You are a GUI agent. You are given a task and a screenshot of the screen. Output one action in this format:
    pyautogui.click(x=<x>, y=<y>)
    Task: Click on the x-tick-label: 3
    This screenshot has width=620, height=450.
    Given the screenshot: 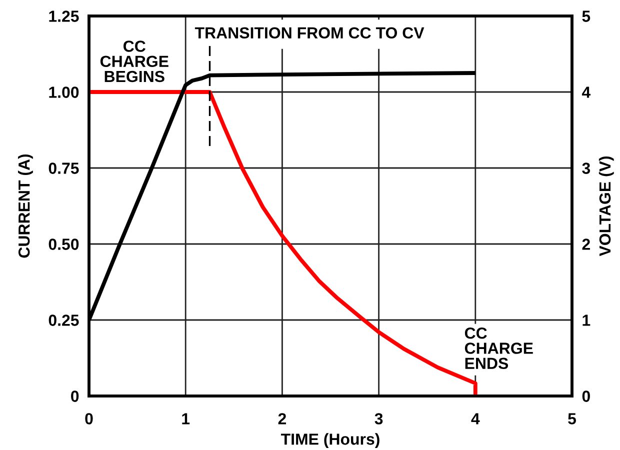 What is the action you would take?
    pyautogui.click(x=378, y=418)
    